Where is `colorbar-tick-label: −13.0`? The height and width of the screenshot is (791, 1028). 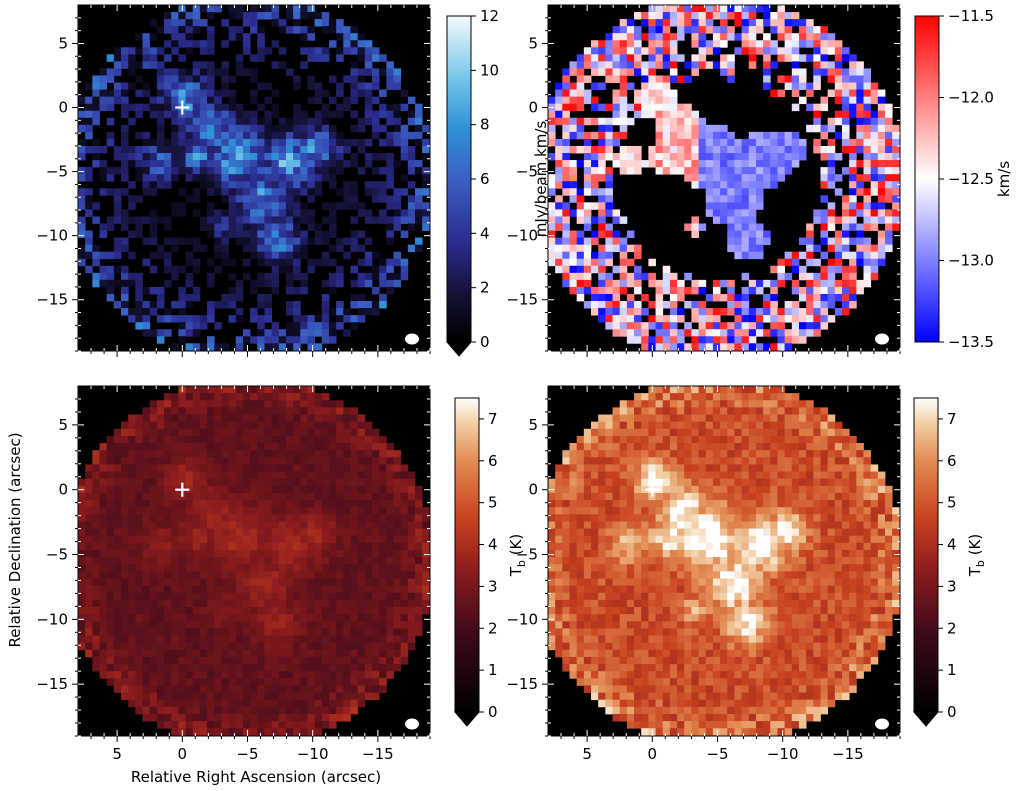
colorbar-tick-label: −13.0 is located at coordinates (971, 261).